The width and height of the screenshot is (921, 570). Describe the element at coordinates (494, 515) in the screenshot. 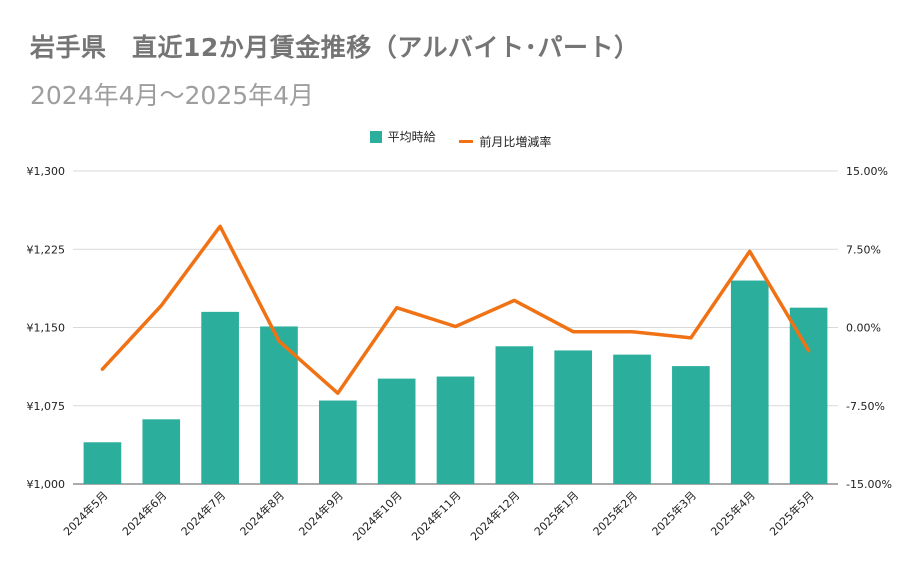

I see `x-tick-label: 2024年12月` at that location.